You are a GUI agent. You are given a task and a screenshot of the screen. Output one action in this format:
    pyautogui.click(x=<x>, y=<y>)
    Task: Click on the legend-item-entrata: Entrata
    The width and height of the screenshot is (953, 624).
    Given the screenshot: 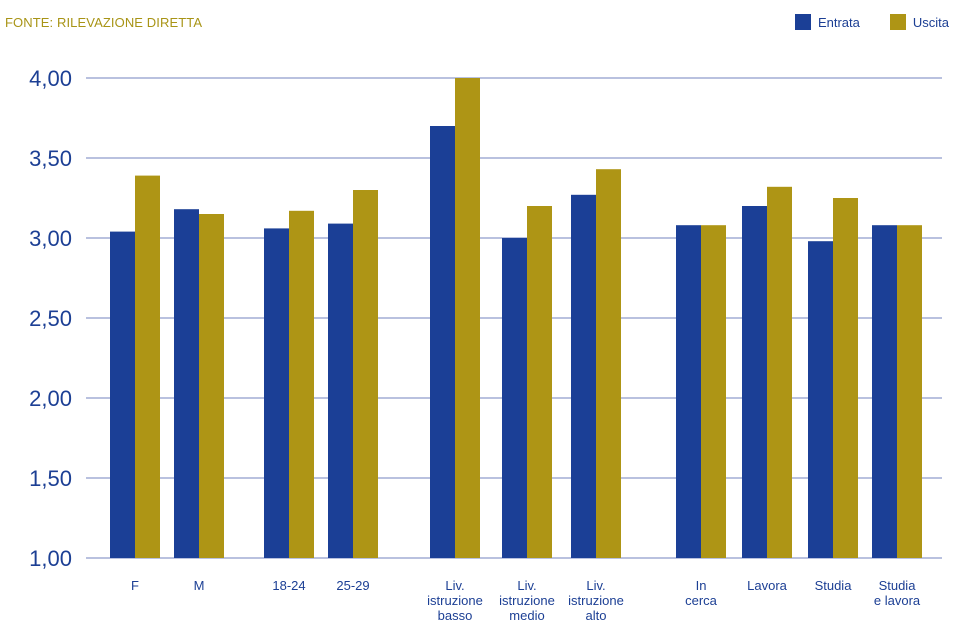 What is the action you would take?
    pyautogui.click(x=827, y=22)
    